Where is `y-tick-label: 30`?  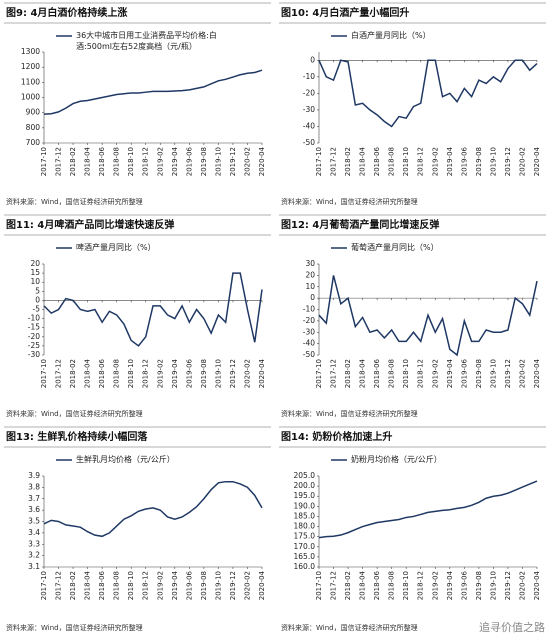
y-tick-label: 30 is located at coordinates (310, 263).